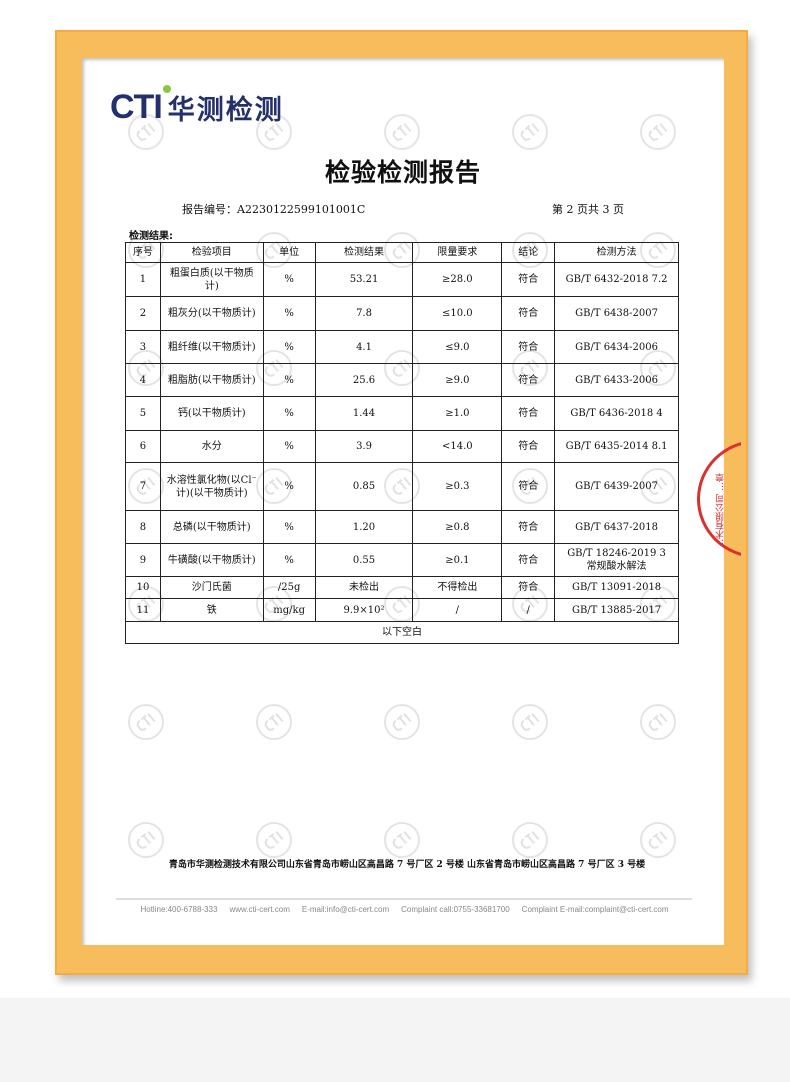 The height and width of the screenshot is (1082, 790). I want to click on seal-text: …术有限公司 …章, so click(721, 510).